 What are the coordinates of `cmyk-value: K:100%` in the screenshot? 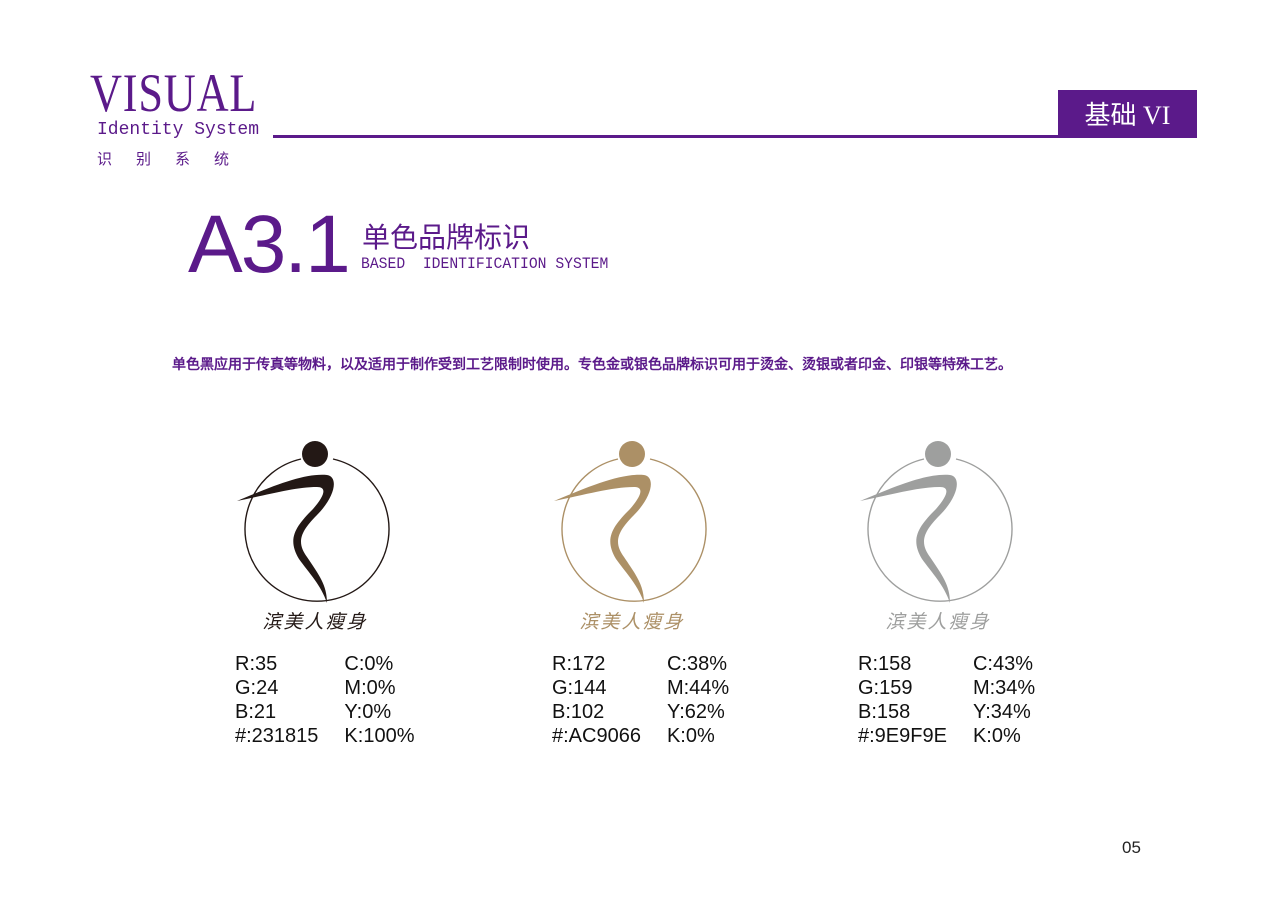 It's located at (379, 736).